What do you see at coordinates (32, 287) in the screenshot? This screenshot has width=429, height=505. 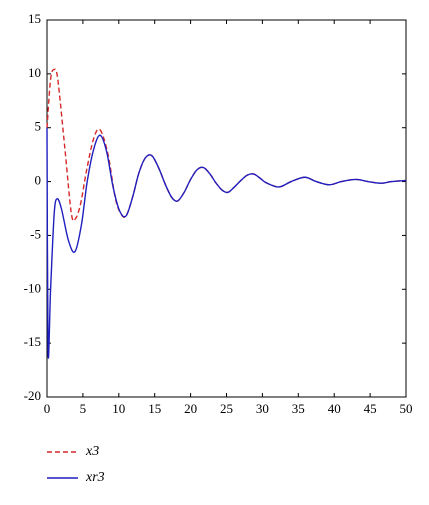 I see `y-tick-label: -10` at bounding box center [32, 287].